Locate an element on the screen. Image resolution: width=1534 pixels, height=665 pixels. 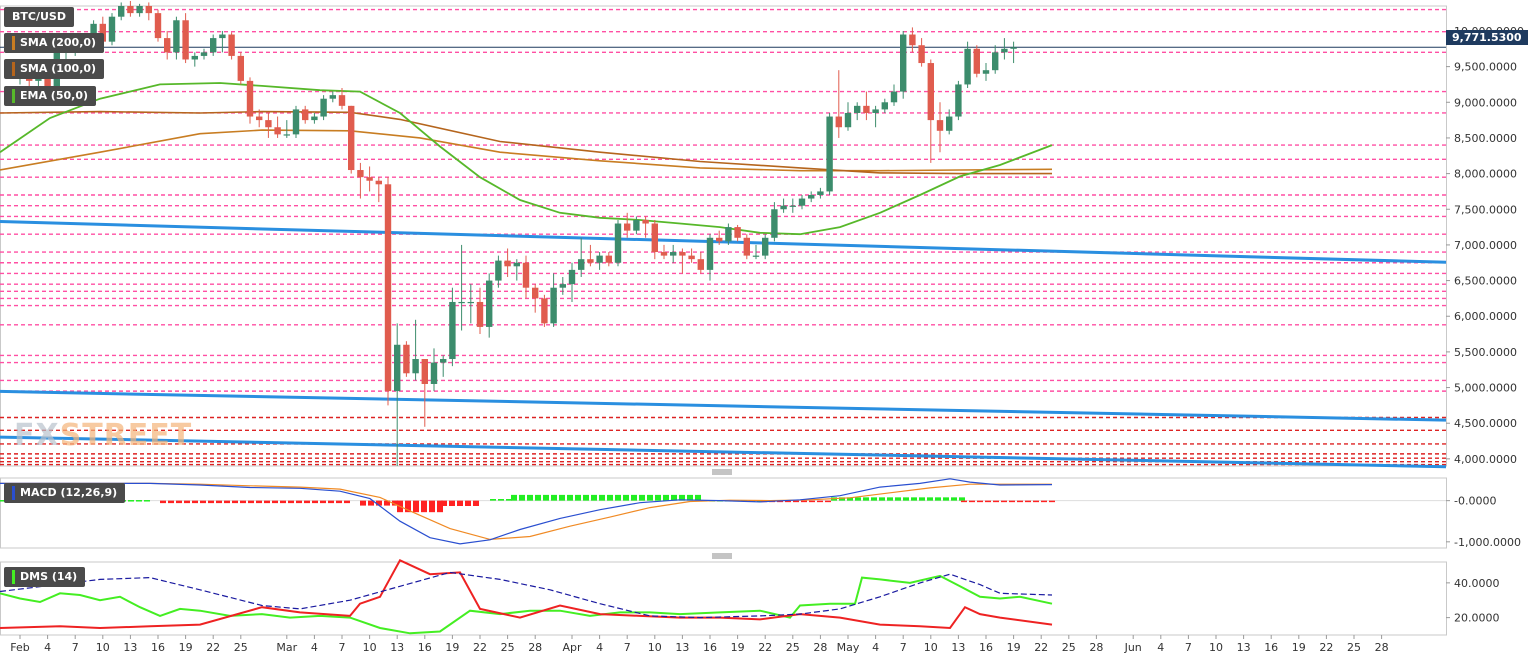
price-y-tick-label: 8,000.0000 is located at coordinates (1485, 174).